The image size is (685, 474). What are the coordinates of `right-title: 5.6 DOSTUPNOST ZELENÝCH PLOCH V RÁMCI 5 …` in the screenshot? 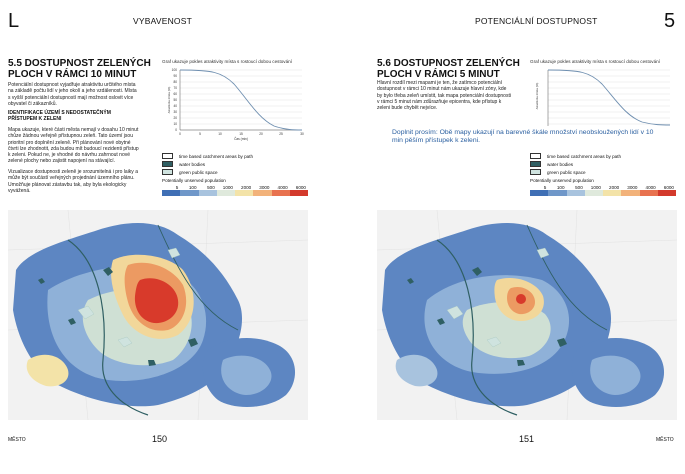 It's located at (448, 69).